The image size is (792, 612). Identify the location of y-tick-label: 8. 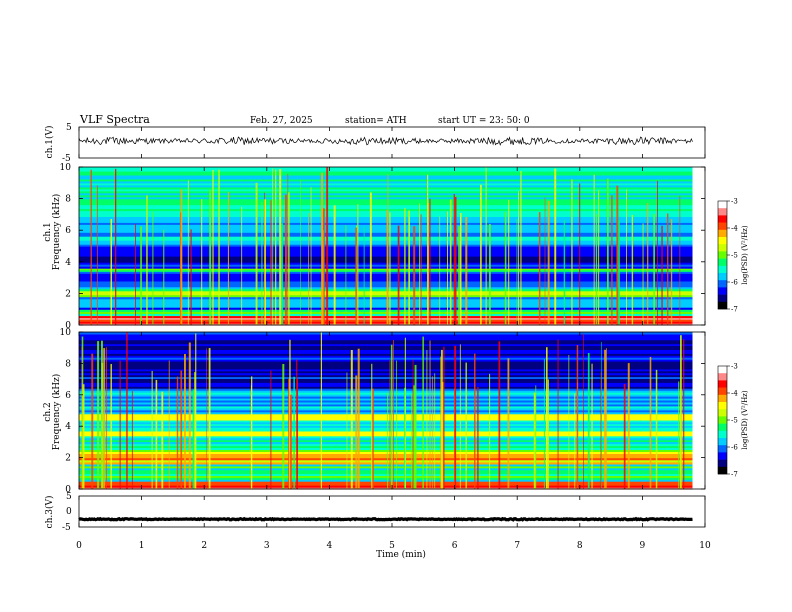
(68, 200).